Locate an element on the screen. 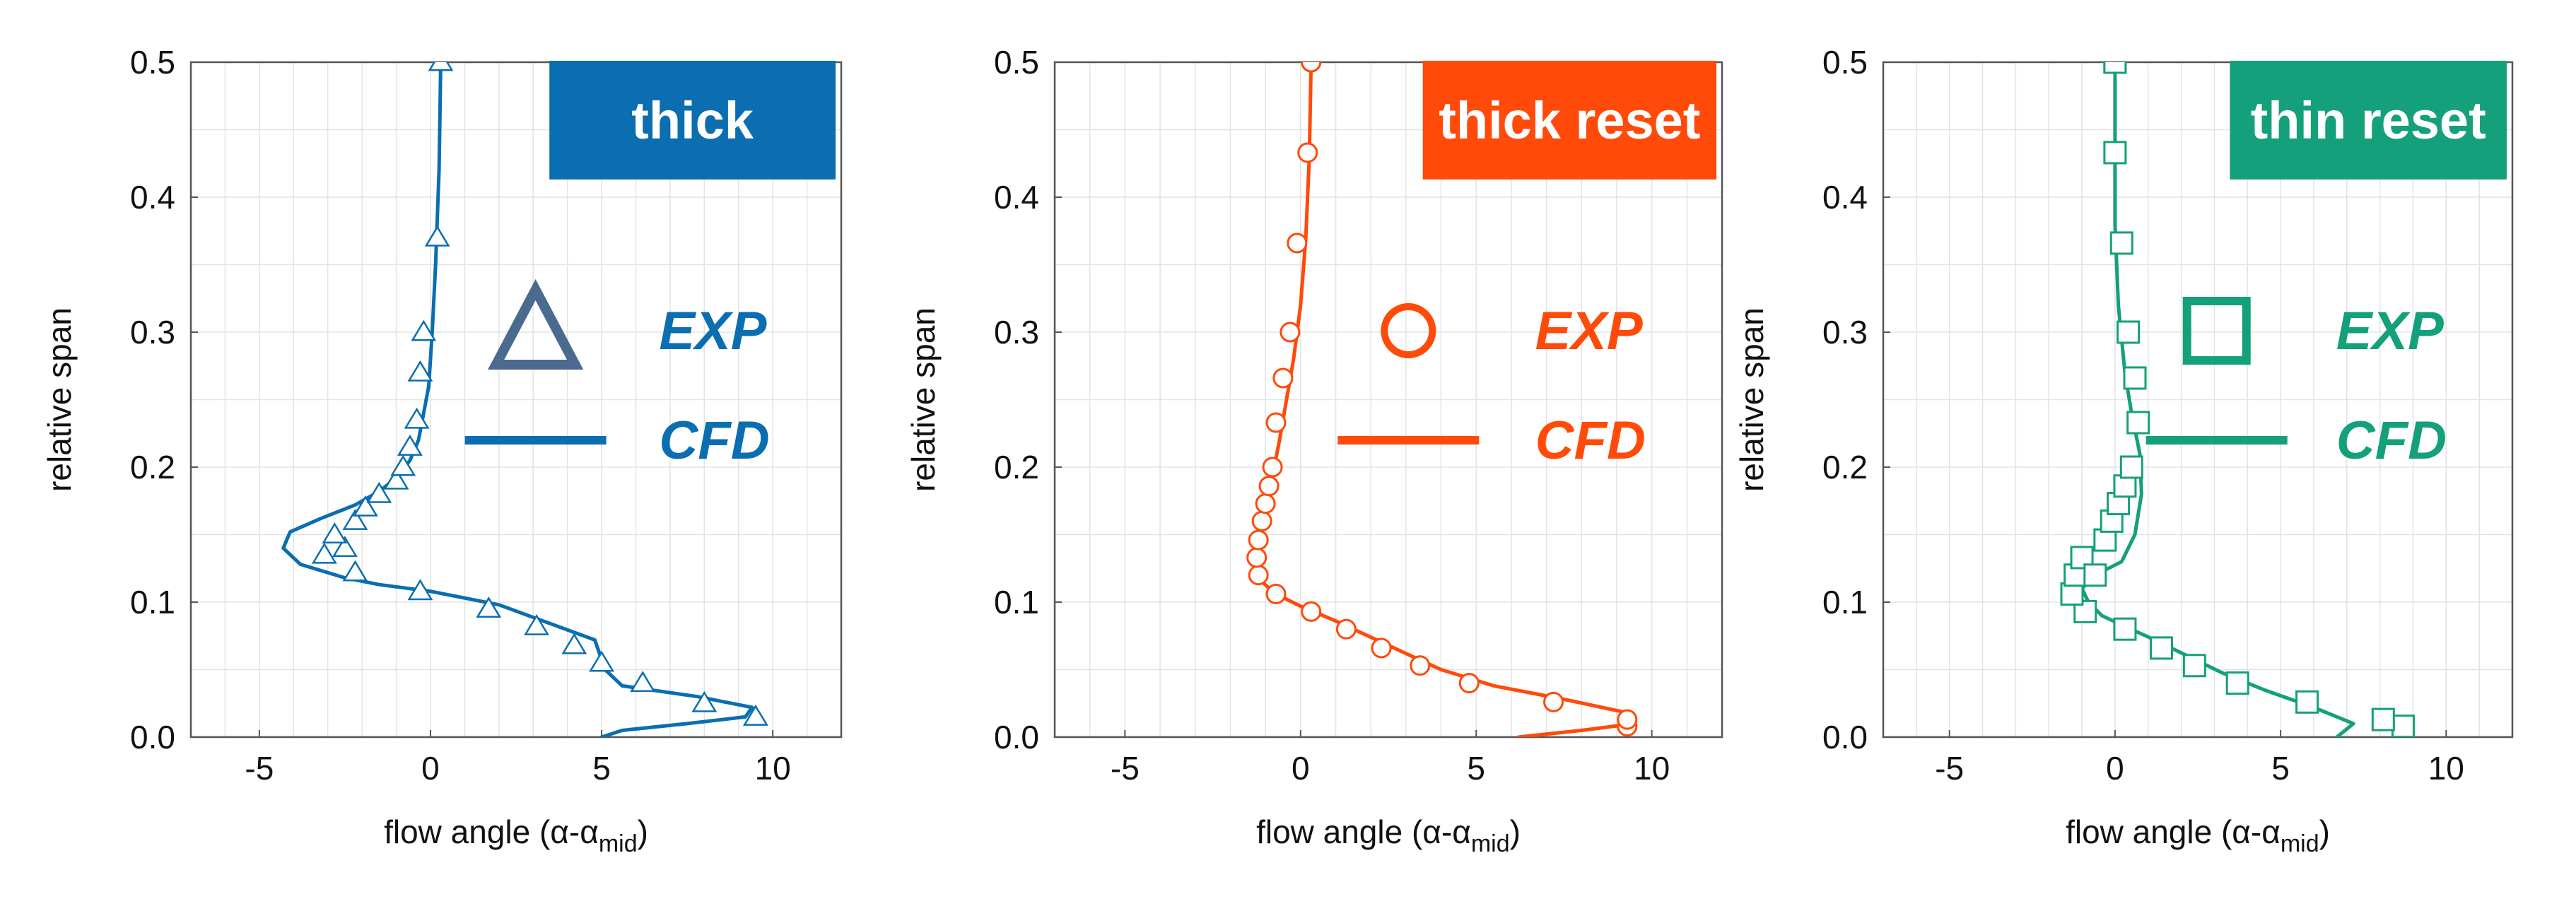  cfd-line is located at coordinates (517, 399).